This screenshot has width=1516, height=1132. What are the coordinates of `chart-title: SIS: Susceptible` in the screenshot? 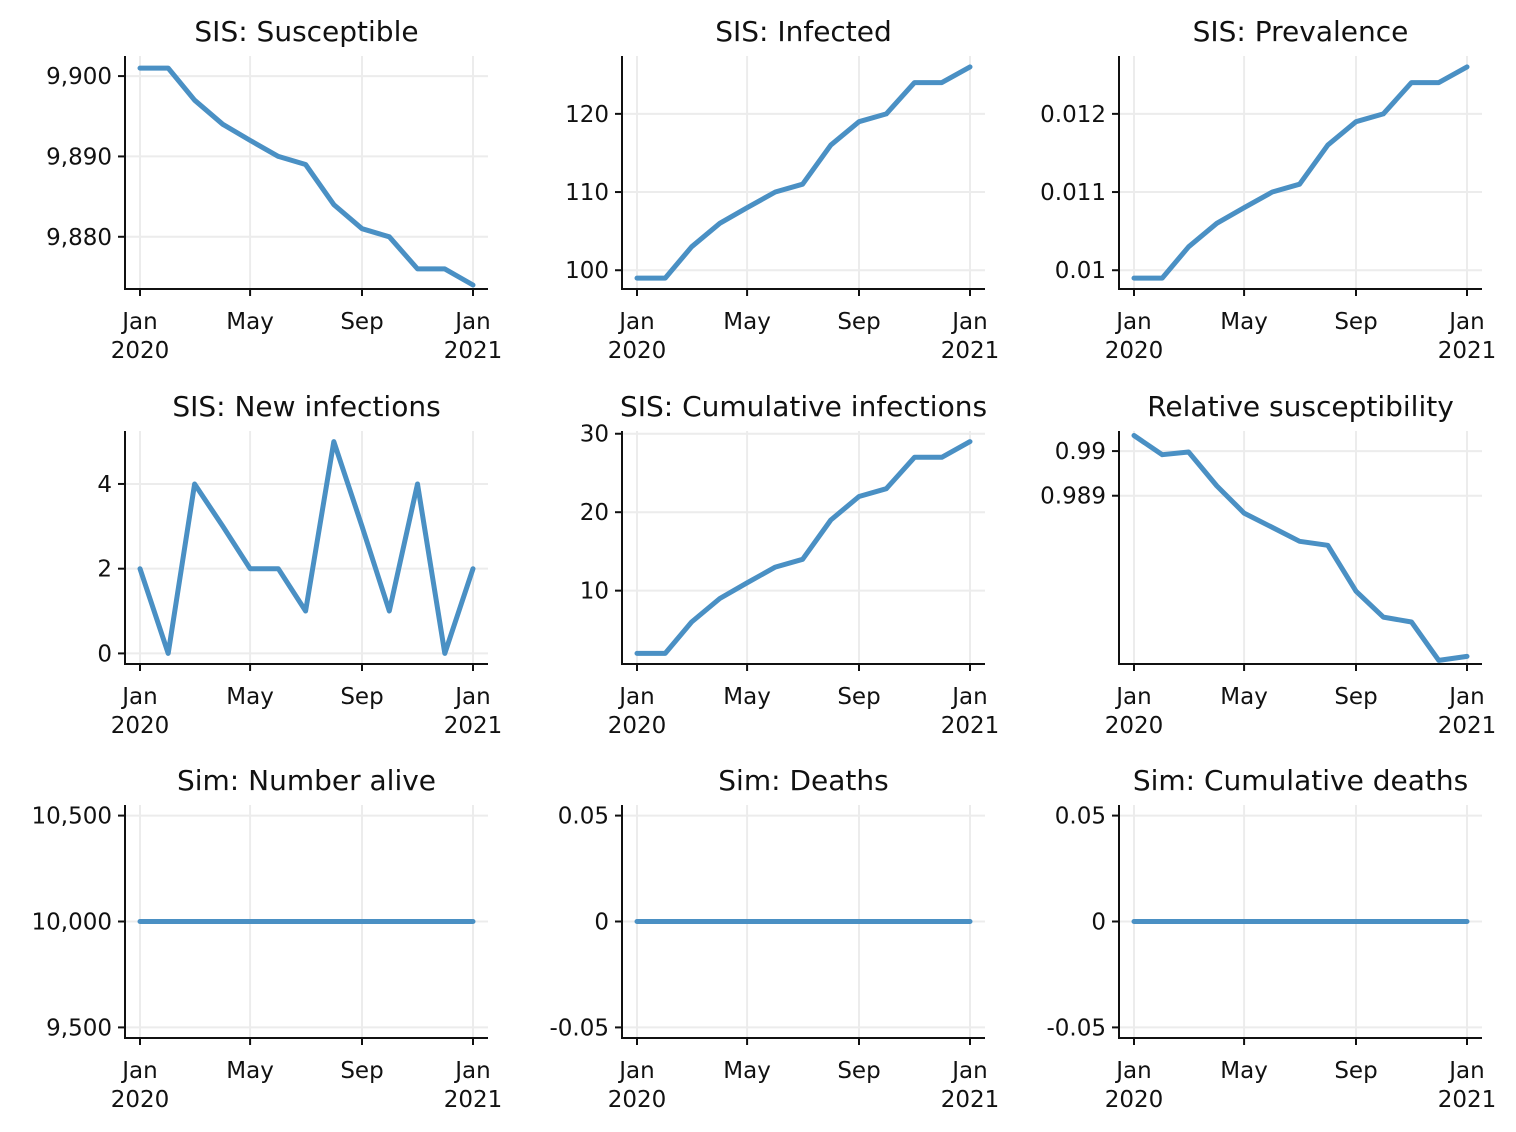 It's located at (306, 31).